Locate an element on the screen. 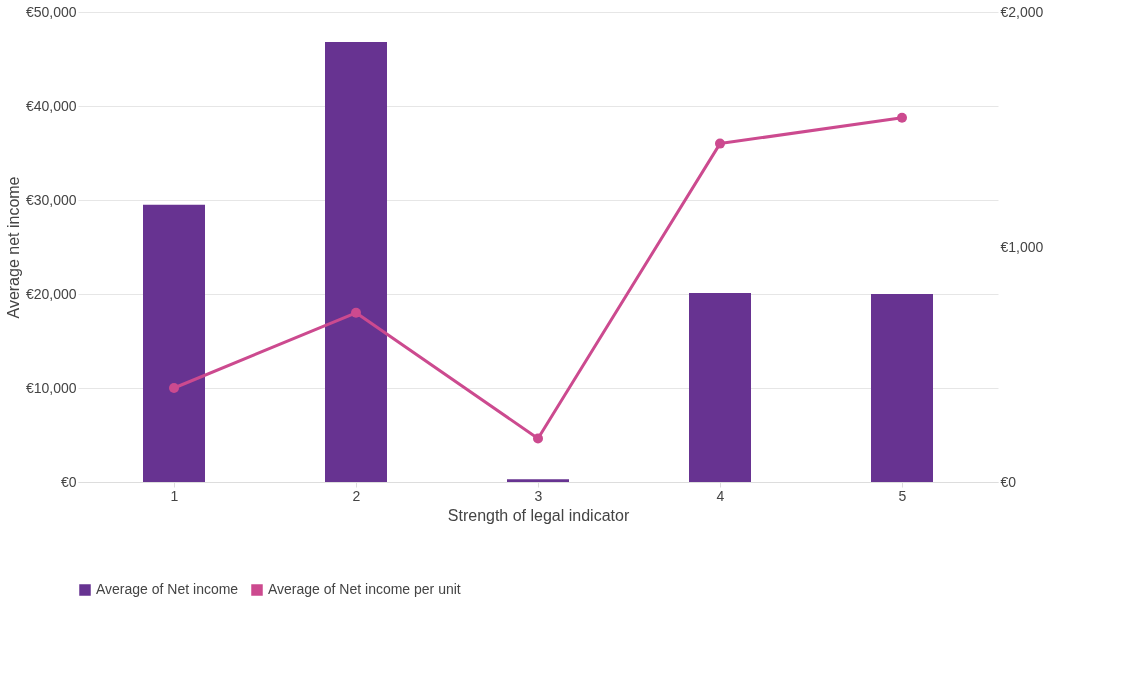  y-tick-label: €10,000 is located at coordinates (51, 387).